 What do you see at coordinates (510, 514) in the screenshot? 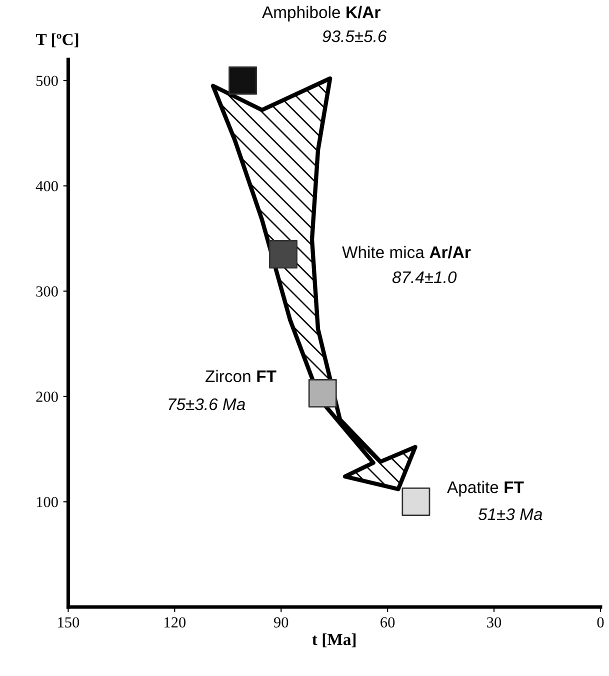
I see `annotation: 51±3 Ma` at bounding box center [510, 514].